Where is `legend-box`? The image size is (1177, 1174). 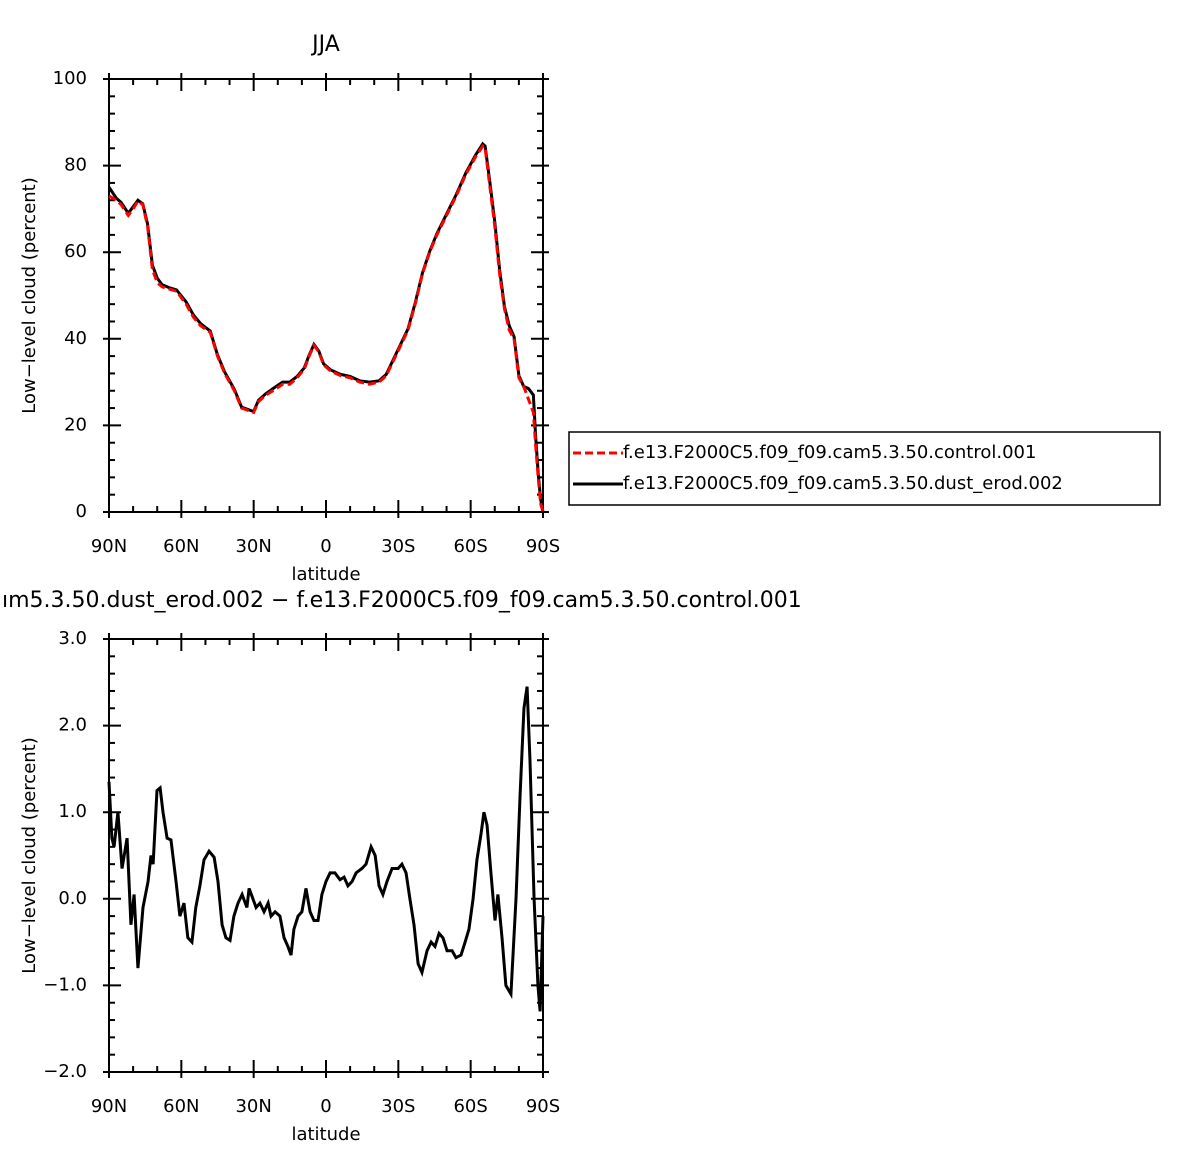 legend-box is located at coordinates (864, 468).